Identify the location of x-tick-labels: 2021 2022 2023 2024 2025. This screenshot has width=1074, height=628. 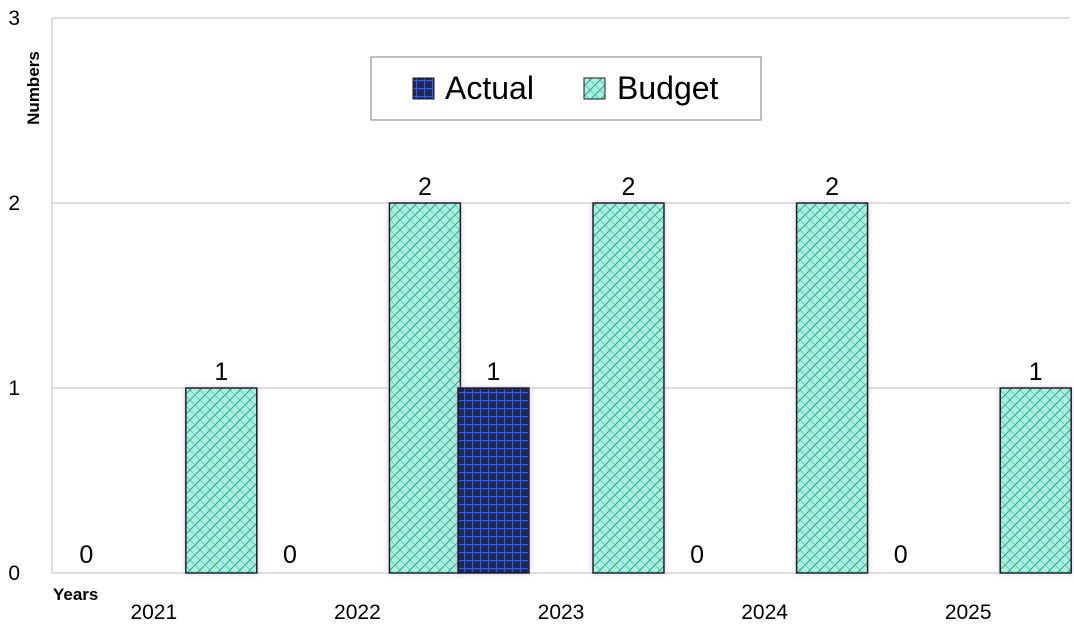
(560, 612).